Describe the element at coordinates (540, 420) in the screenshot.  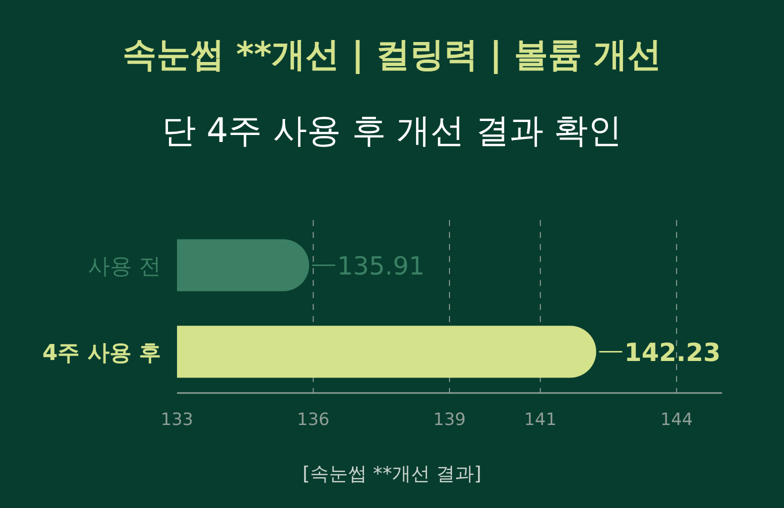
I see `x-tick-label: 141` at that location.